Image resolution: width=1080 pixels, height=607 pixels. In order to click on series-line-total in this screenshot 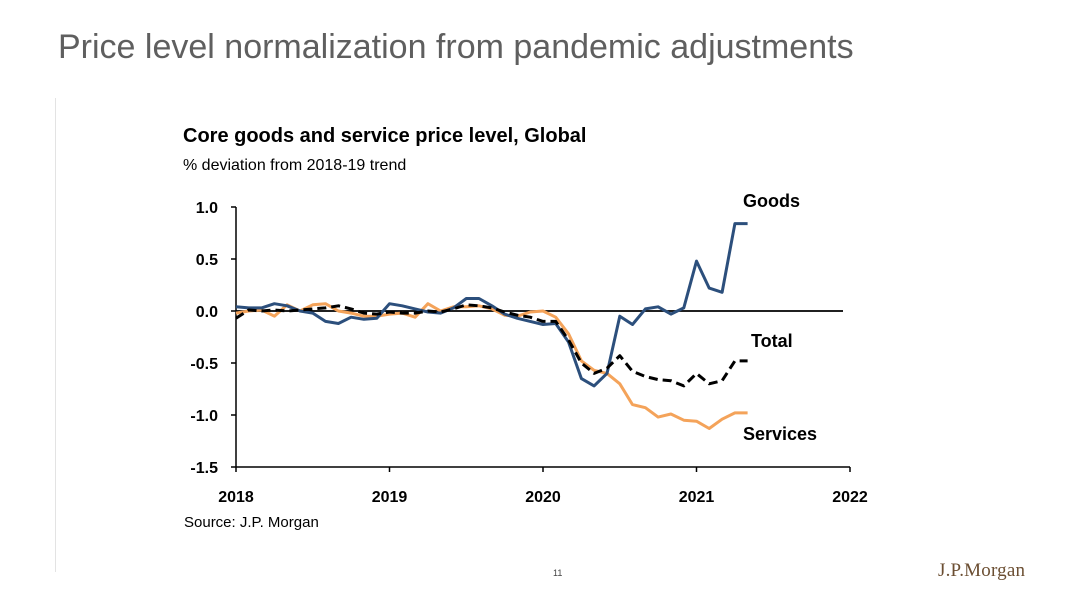, I will do `click(491, 345)`.